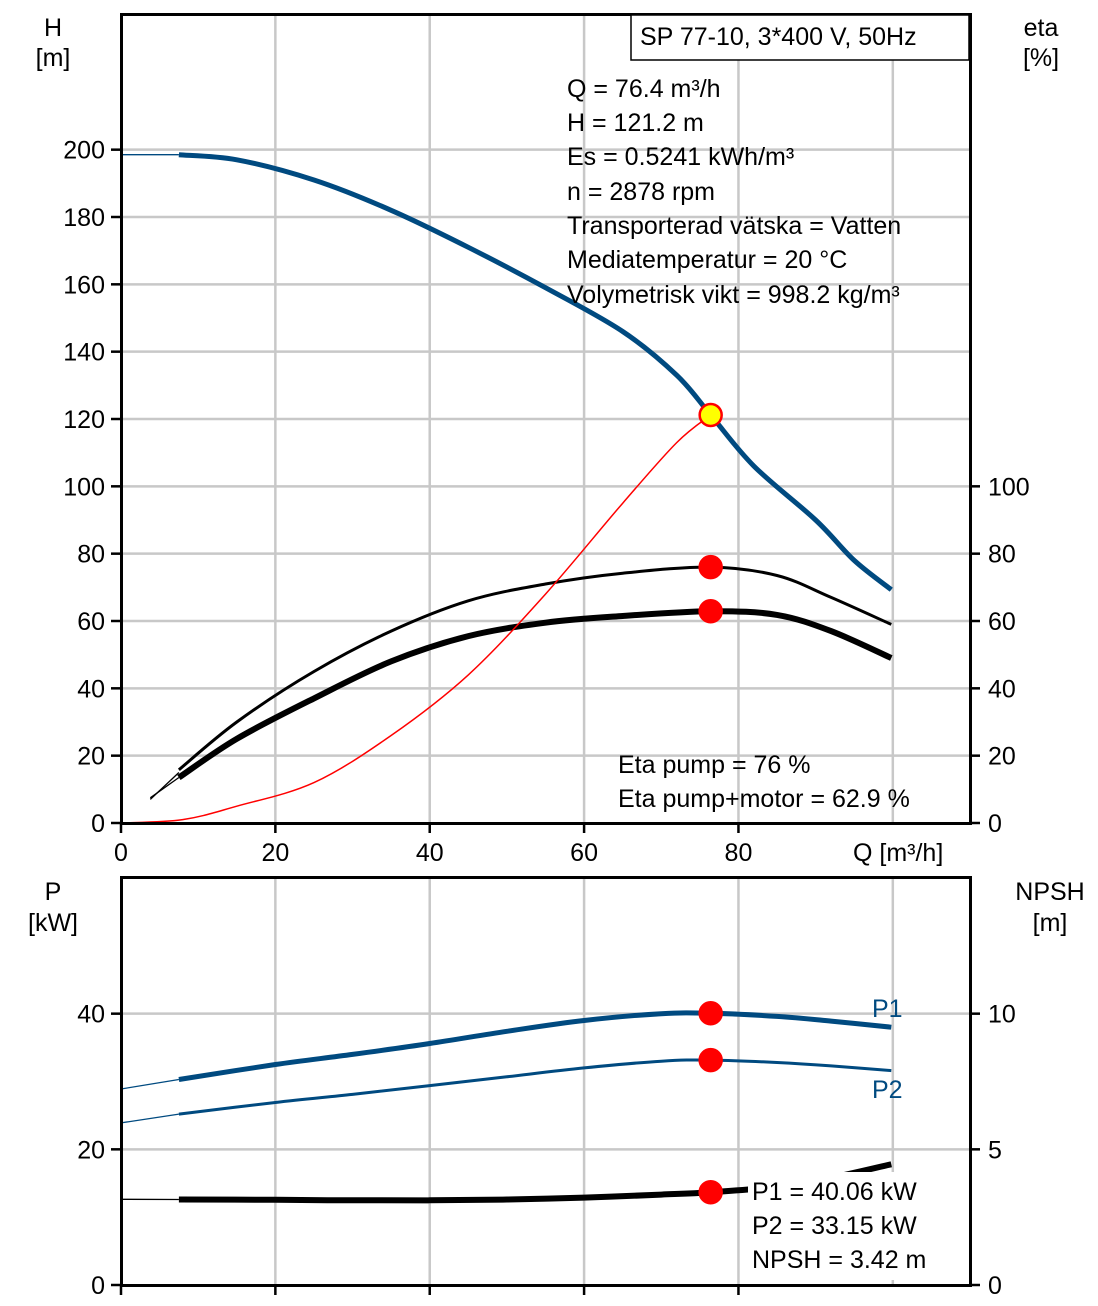 The width and height of the screenshot is (1098, 1306). What do you see at coordinates (84, 353) in the screenshot?
I see `y-left-tick-label: 140` at bounding box center [84, 353].